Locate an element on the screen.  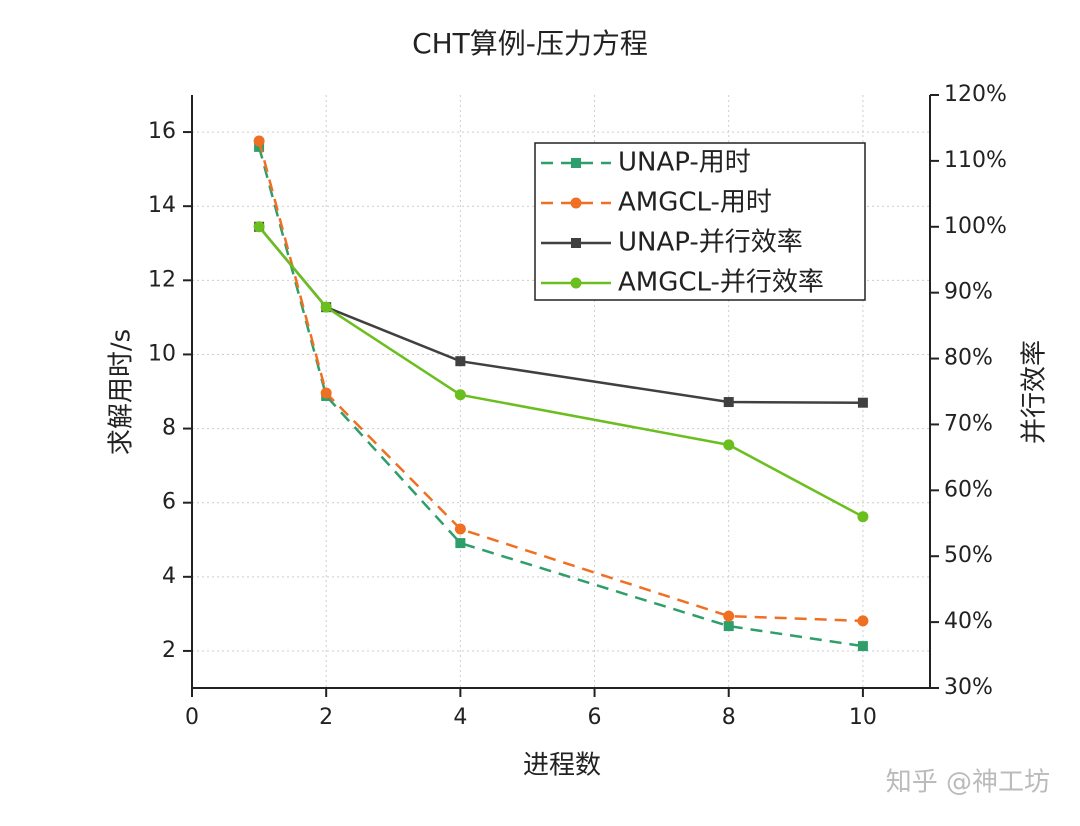
y2-tick-label: 90% is located at coordinates (968, 292).